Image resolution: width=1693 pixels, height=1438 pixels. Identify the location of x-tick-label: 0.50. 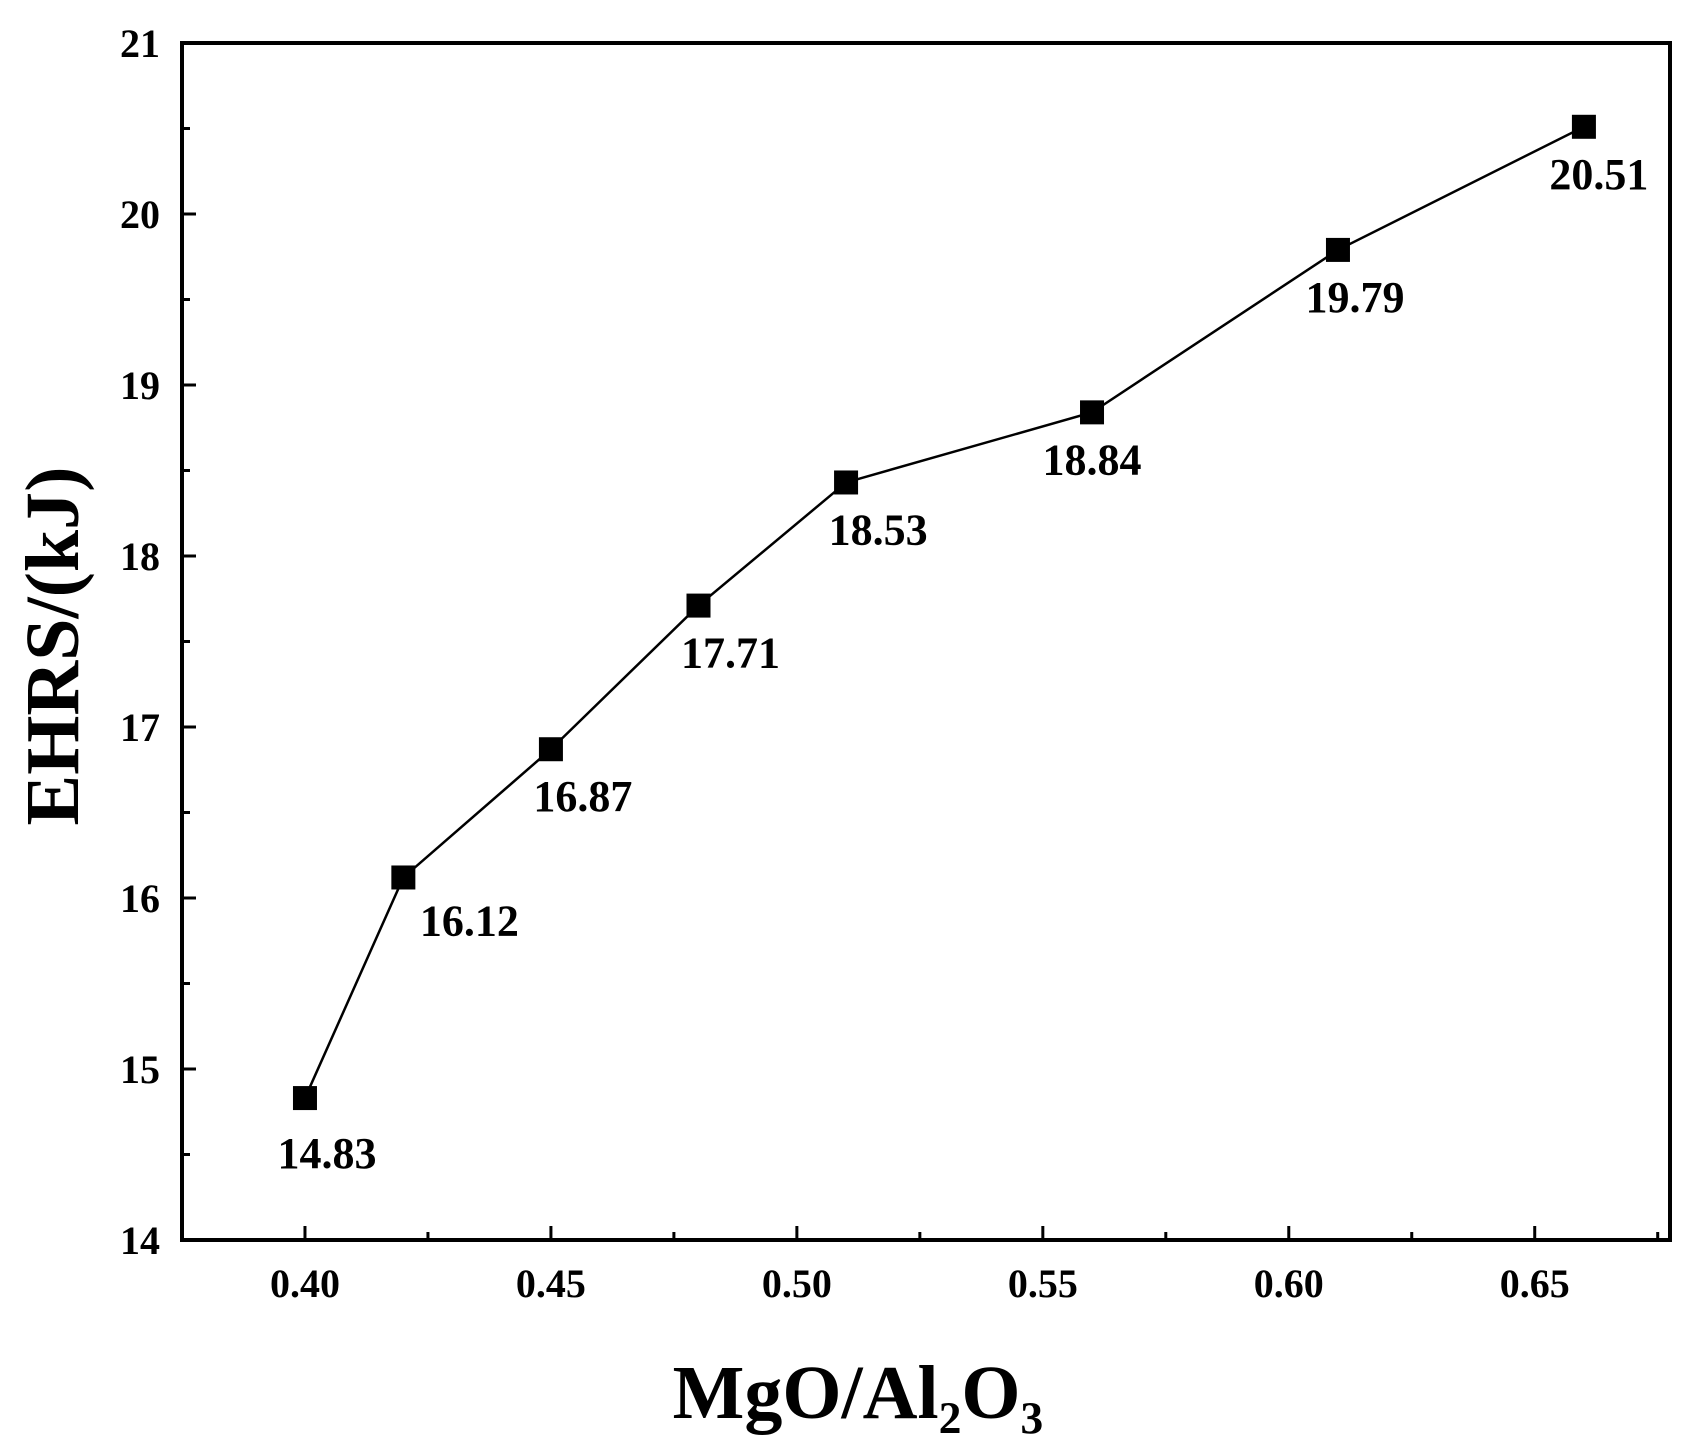
(797, 1283).